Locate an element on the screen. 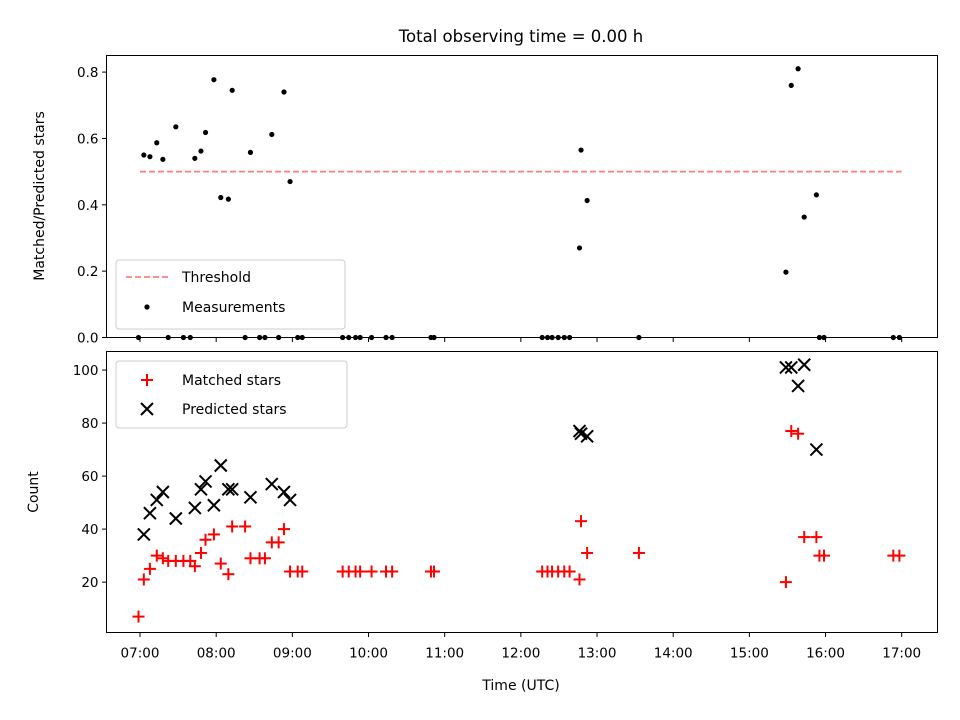 Image resolution: width=960 pixels, height=720 pixels. top-legend-box is located at coordinates (230, 294).